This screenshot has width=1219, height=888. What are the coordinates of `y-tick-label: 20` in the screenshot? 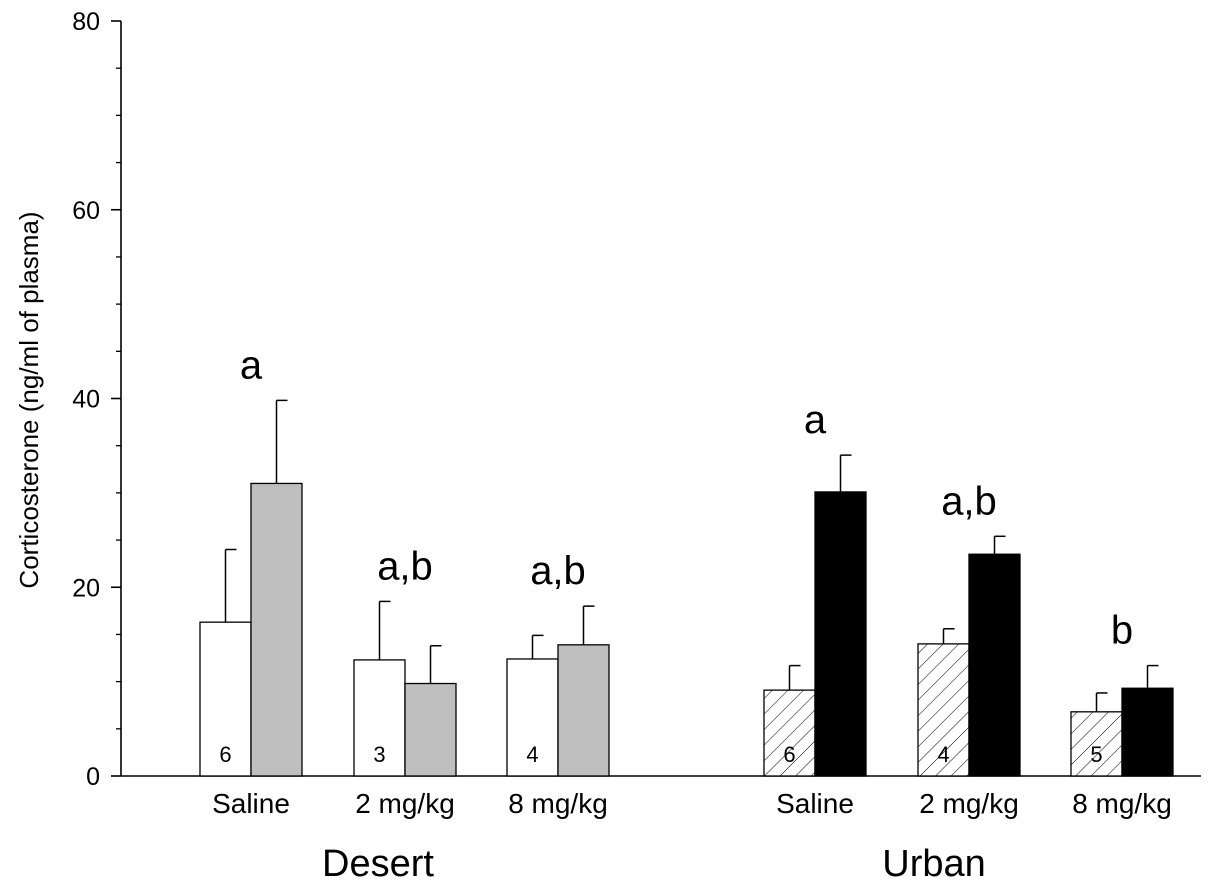 It's located at (86, 588).